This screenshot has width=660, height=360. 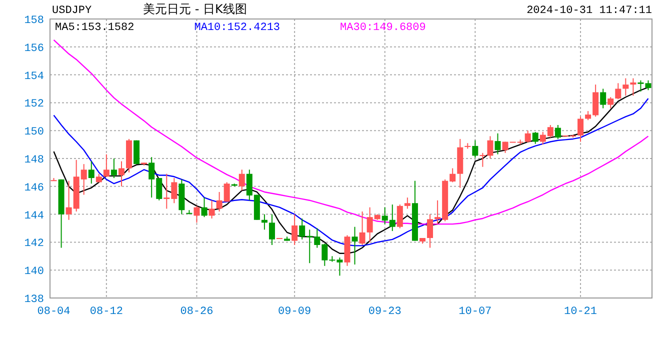 I want to click on text: USDJPY, so click(x=72, y=11).